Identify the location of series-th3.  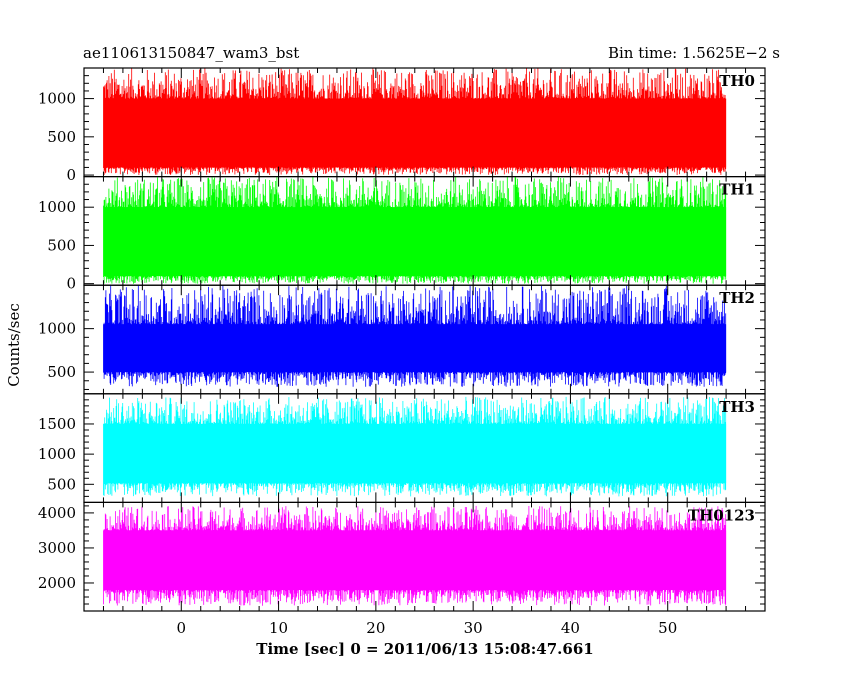
(415, 446).